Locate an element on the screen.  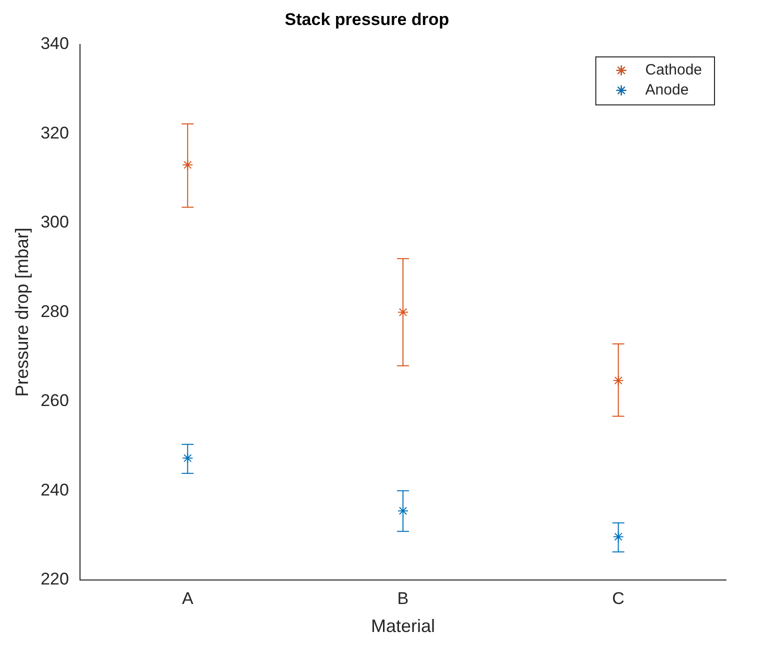
legend-label: Anode is located at coordinates (667, 90).